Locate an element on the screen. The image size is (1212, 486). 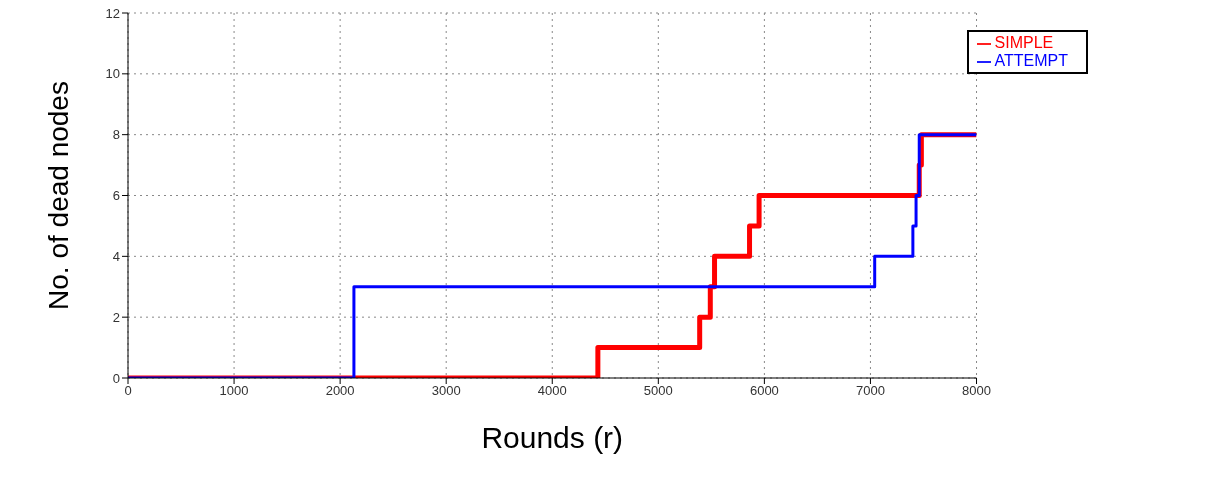
y-tick-label: 0 is located at coordinates (116, 378).